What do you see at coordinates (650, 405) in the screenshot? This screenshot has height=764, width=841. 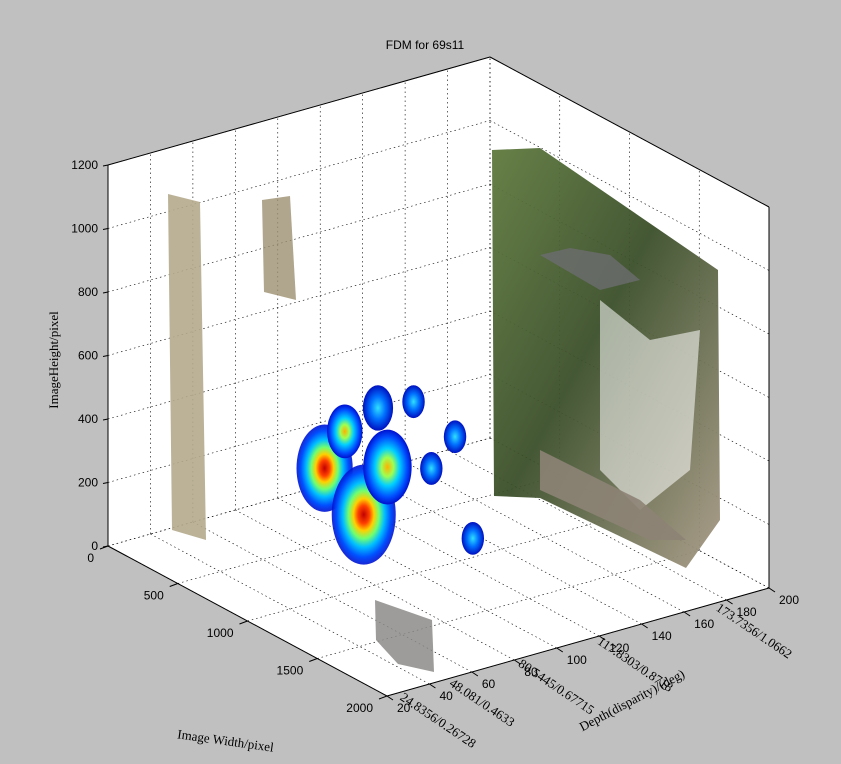 I see `image-slice-far-white` at bounding box center [650, 405].